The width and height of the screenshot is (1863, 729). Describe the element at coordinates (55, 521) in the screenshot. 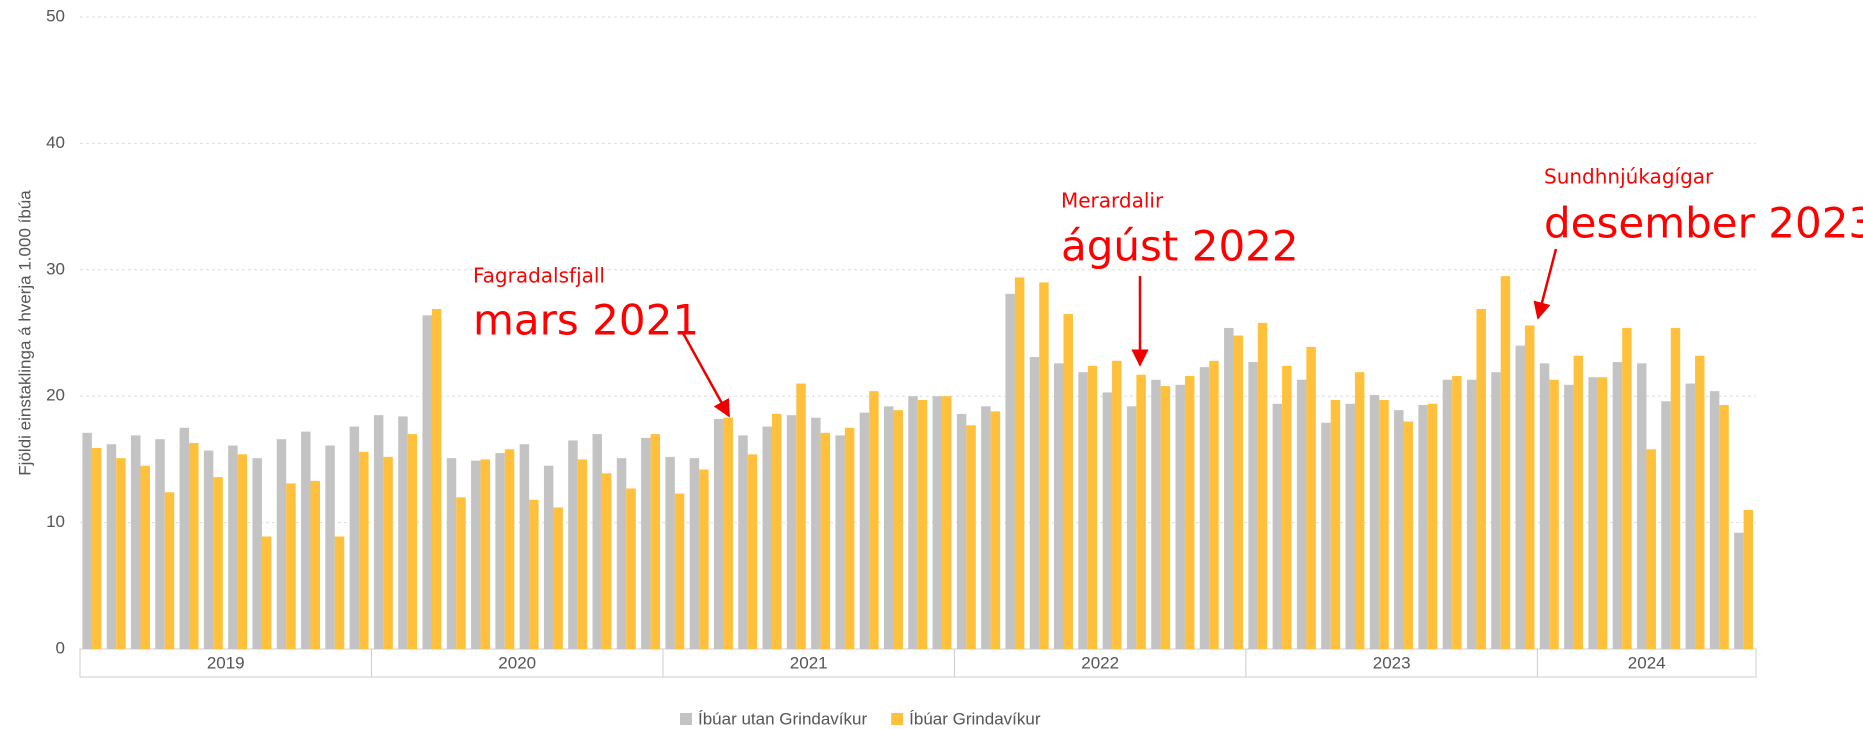

I see `y-tick-label: 10` at that location.